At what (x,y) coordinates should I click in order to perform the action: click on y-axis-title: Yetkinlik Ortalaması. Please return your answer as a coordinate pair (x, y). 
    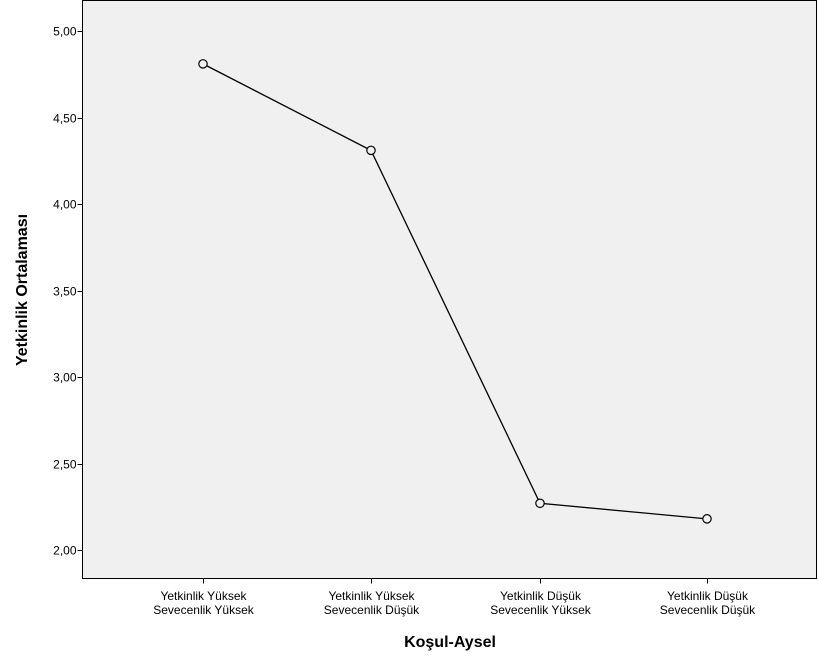
    Looking at the image, I should click on (22, 290).